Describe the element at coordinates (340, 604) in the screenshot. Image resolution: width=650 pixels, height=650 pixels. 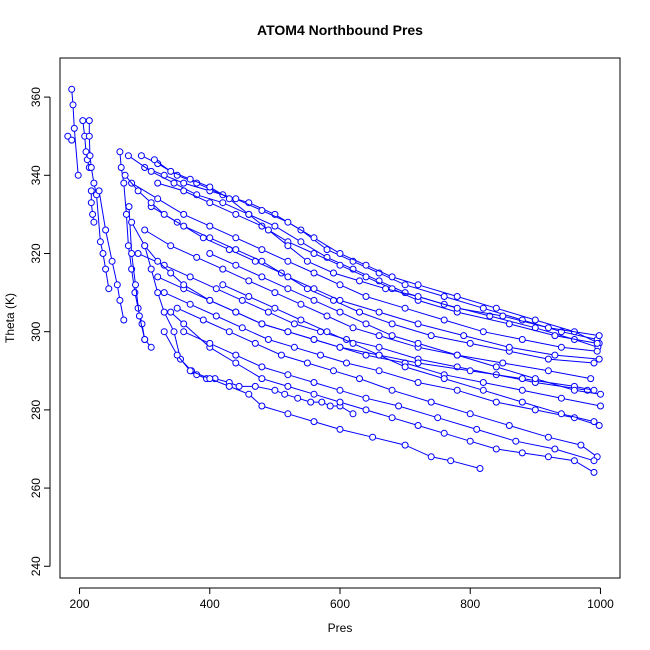
I see `x-tick-label: 600` at that location.